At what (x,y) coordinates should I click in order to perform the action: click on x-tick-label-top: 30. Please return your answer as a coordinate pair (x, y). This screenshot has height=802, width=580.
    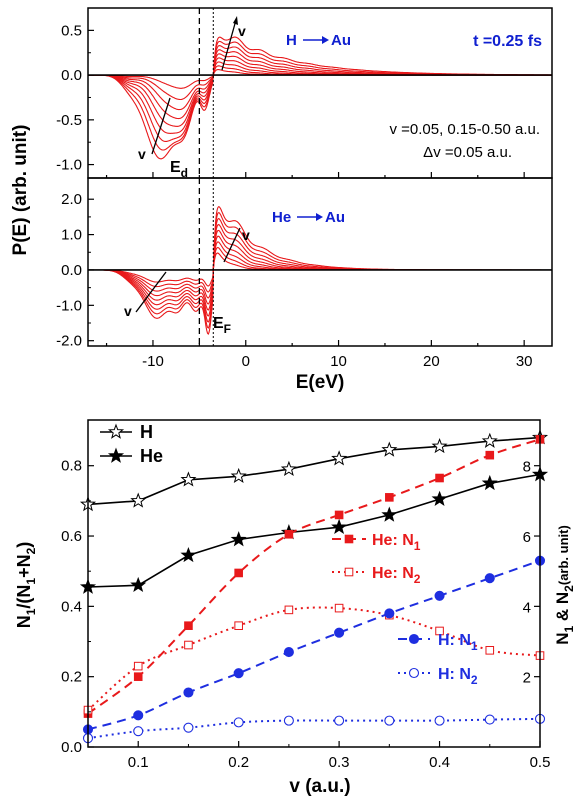
    Looking at the image, I should click on (524, 361).